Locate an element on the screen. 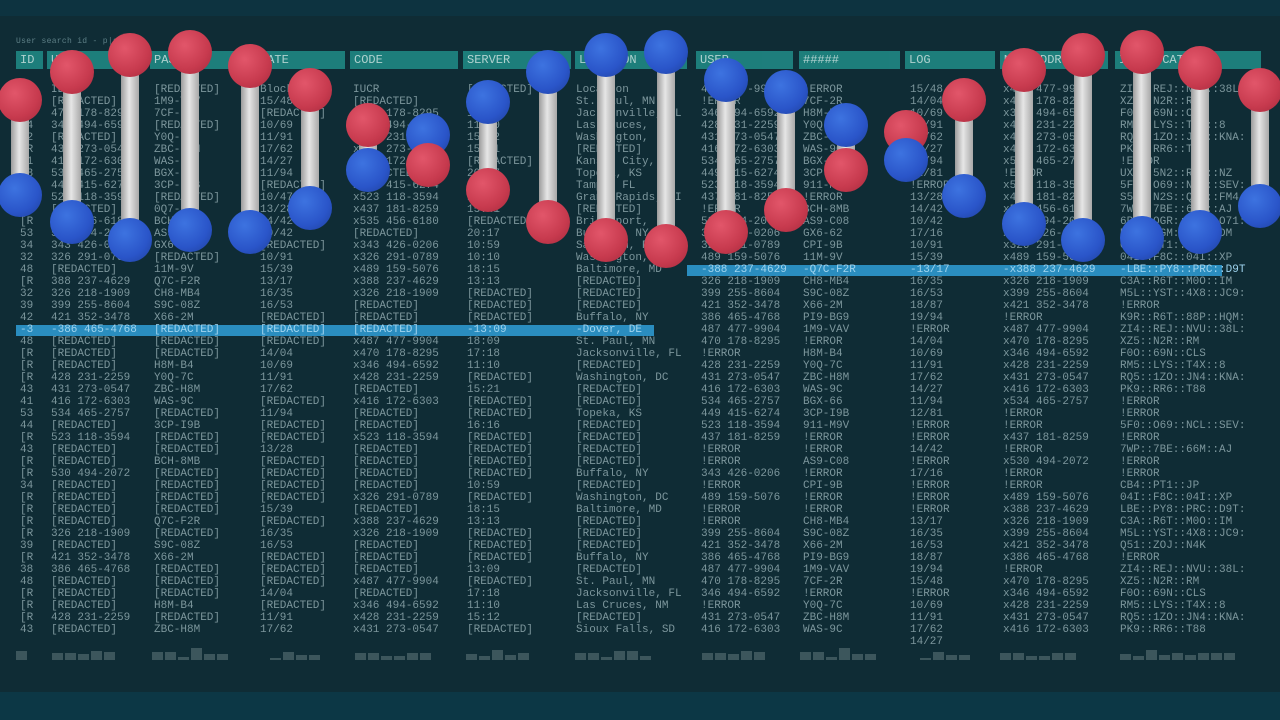  table-cell: x399 255-8604 is located at coordinates (1046, 294).